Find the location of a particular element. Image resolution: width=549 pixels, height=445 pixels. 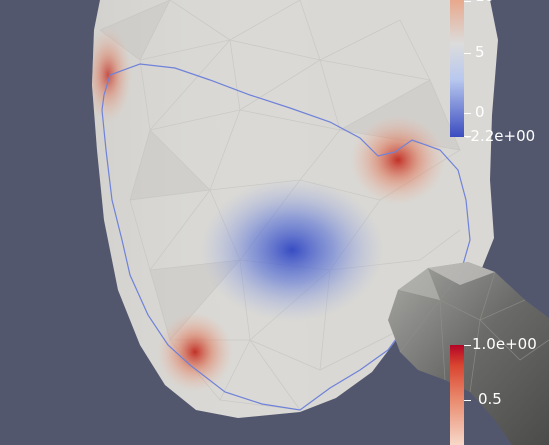

colorbar-upper: 10 5 0 -2.2e+00 is located at coordinates (499, 70).